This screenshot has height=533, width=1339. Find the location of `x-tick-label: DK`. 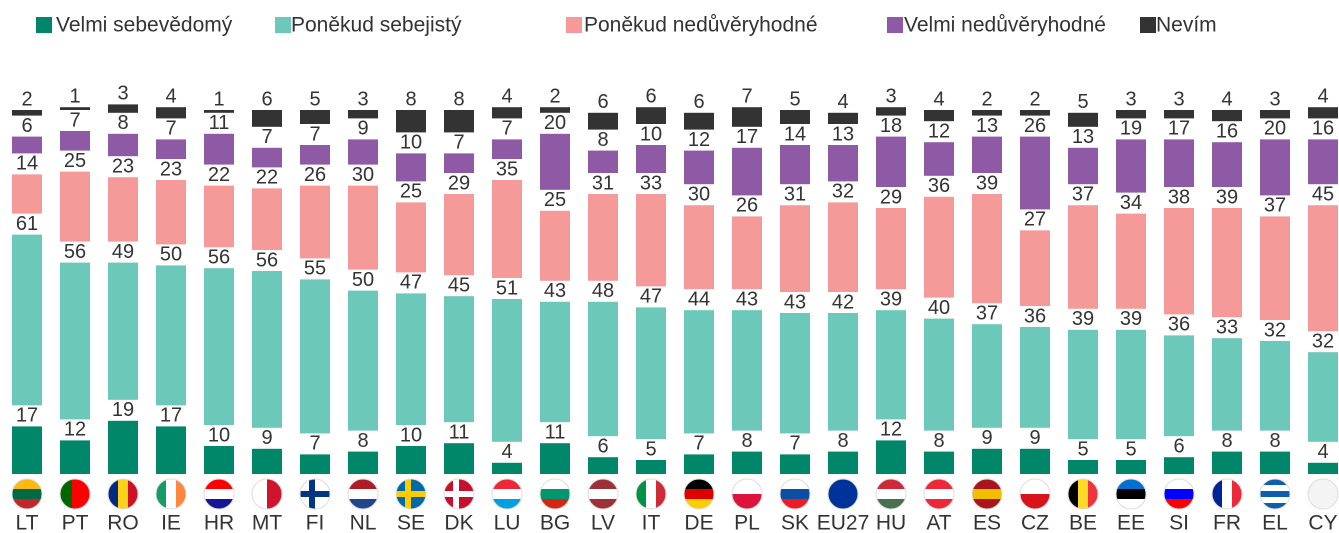

x-tick-label: DK is located at coordinates (458, 522).